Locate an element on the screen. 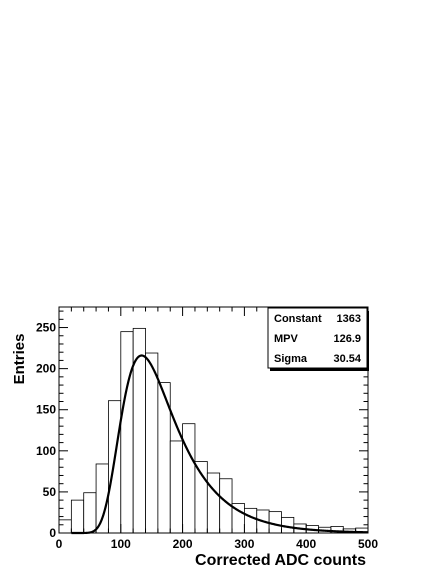  stats-constant-value: 1363 is located at coordinates (349, 319).